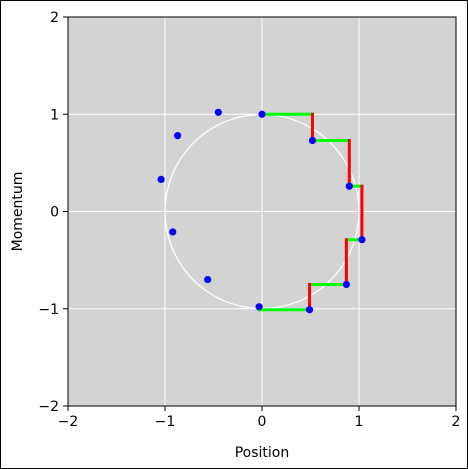 The image size is (468, 469). I want to click on y-tick-label: 2, so click(54, 18).